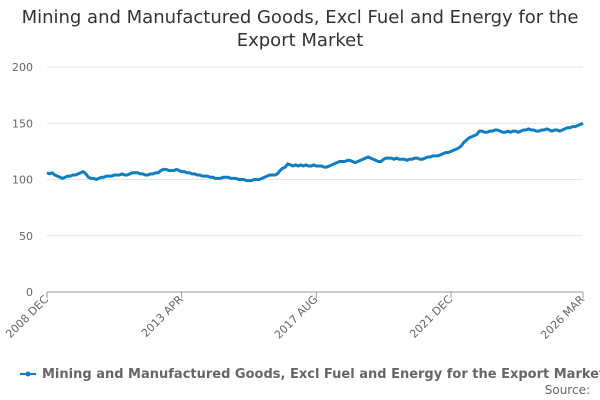 The image size is (600, 400). What do you see at coordinates (28, 374) in the screenshot?
I see `legend-marker` at bounding box center [28, 374].